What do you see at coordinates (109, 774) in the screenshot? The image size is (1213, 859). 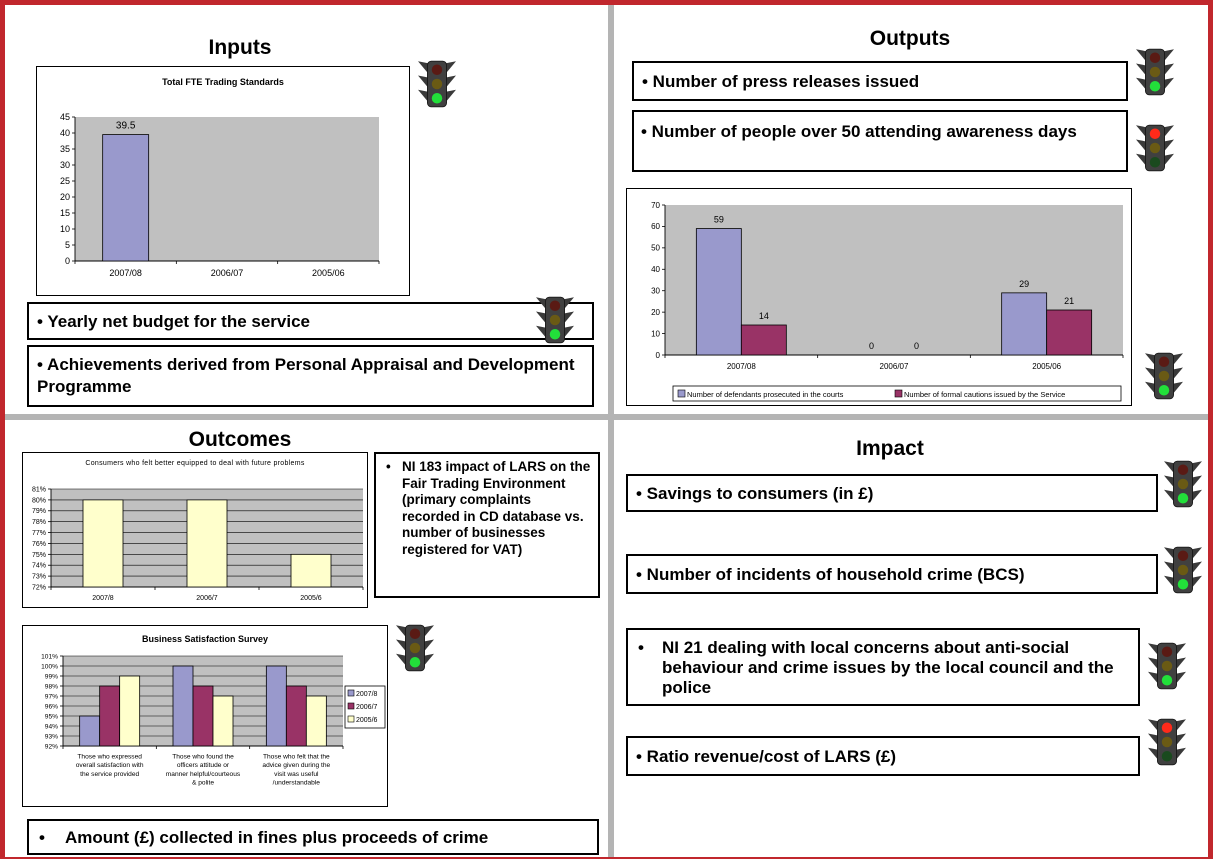 I see `x-tick-label: the service provided` at bounding box center [109, 774].